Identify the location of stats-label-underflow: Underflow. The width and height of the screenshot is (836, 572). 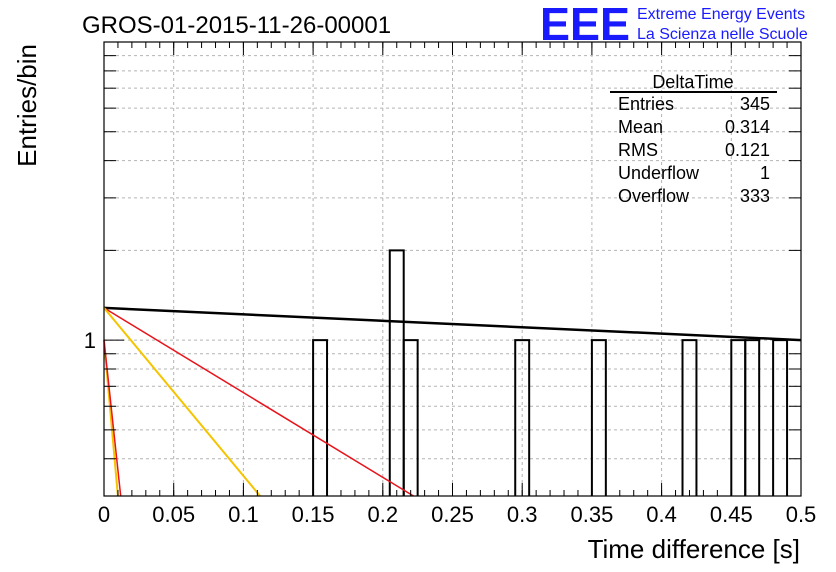
(659, 173).